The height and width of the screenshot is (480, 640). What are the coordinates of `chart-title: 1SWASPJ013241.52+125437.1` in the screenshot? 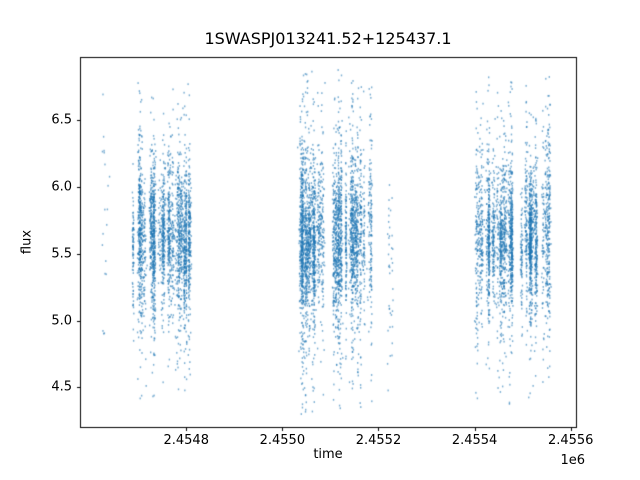 It's located at (328, 38).